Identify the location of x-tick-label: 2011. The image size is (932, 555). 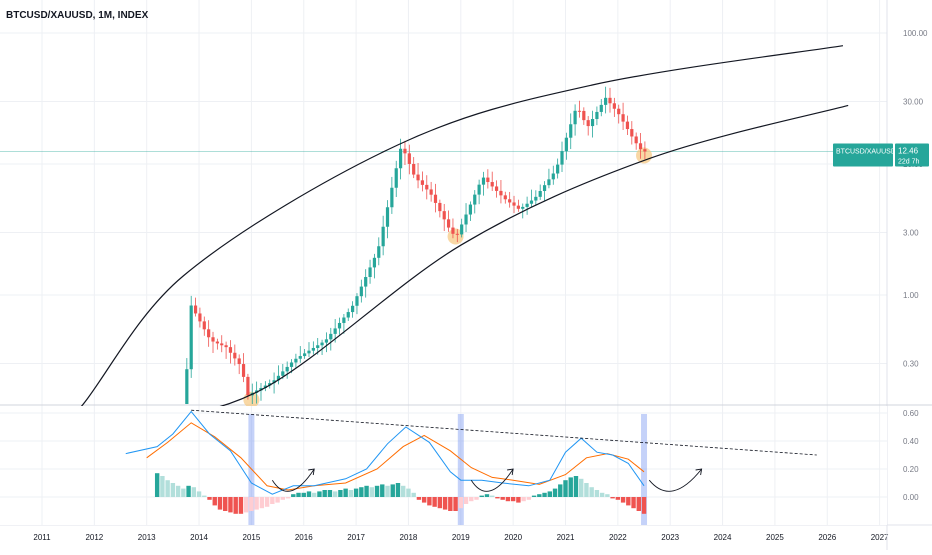
(42, 537).